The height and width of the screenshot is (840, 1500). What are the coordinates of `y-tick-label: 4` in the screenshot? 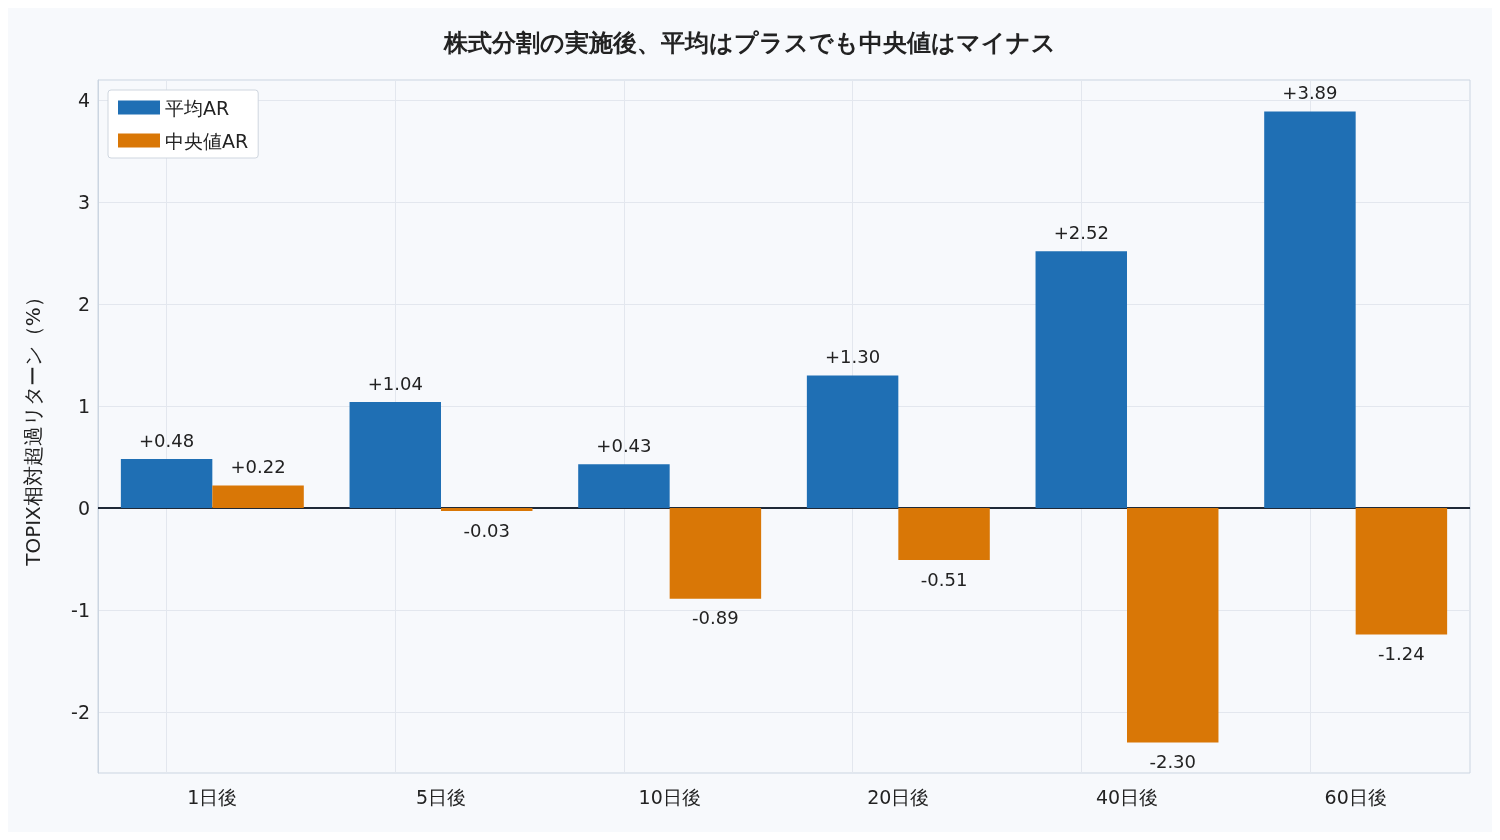 It's located at (83, 100).